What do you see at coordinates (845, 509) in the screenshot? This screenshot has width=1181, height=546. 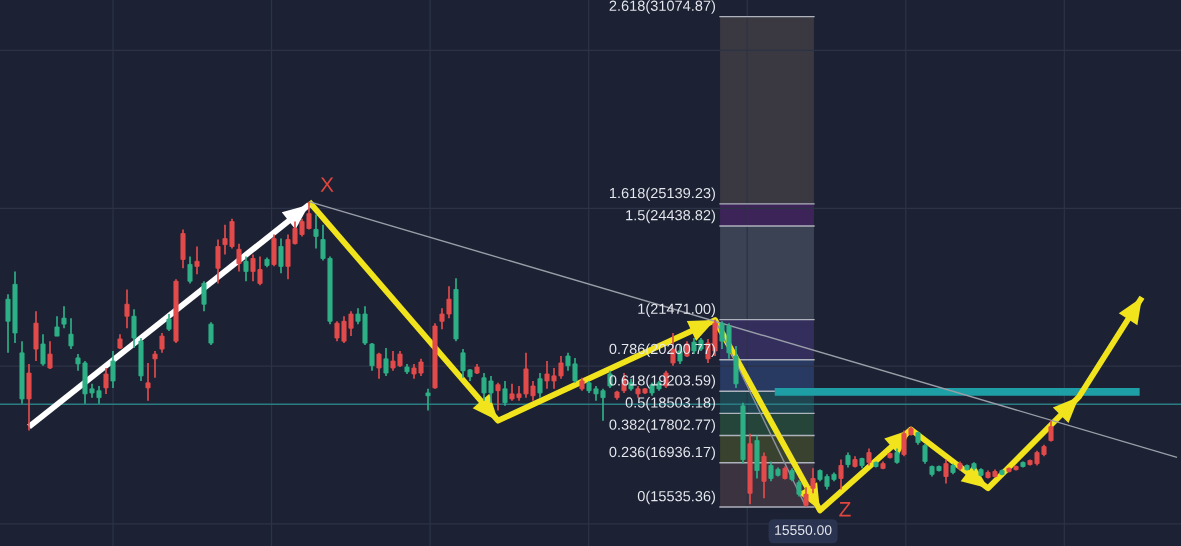 I see `annotation: Z` at bounding box center [845, 509].